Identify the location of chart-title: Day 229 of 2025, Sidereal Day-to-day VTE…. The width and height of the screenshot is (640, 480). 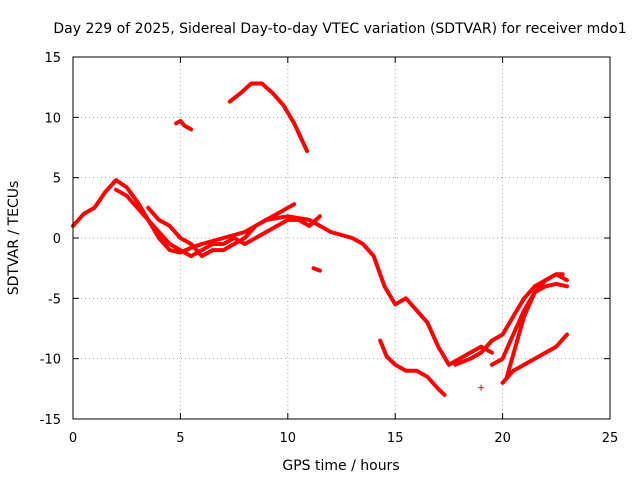
(339, 29).